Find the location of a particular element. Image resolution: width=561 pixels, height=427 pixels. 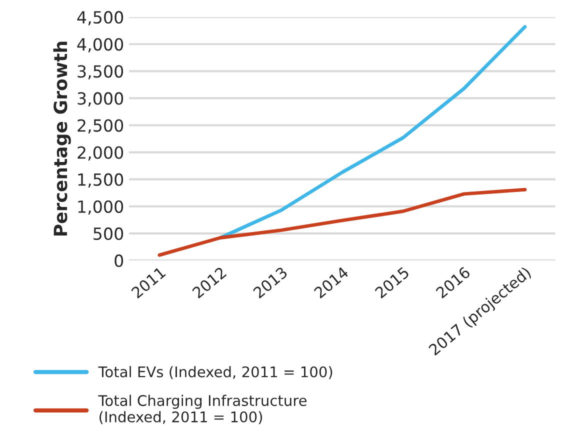

y-tick-label: 0 is located at coordinates (119, 261).